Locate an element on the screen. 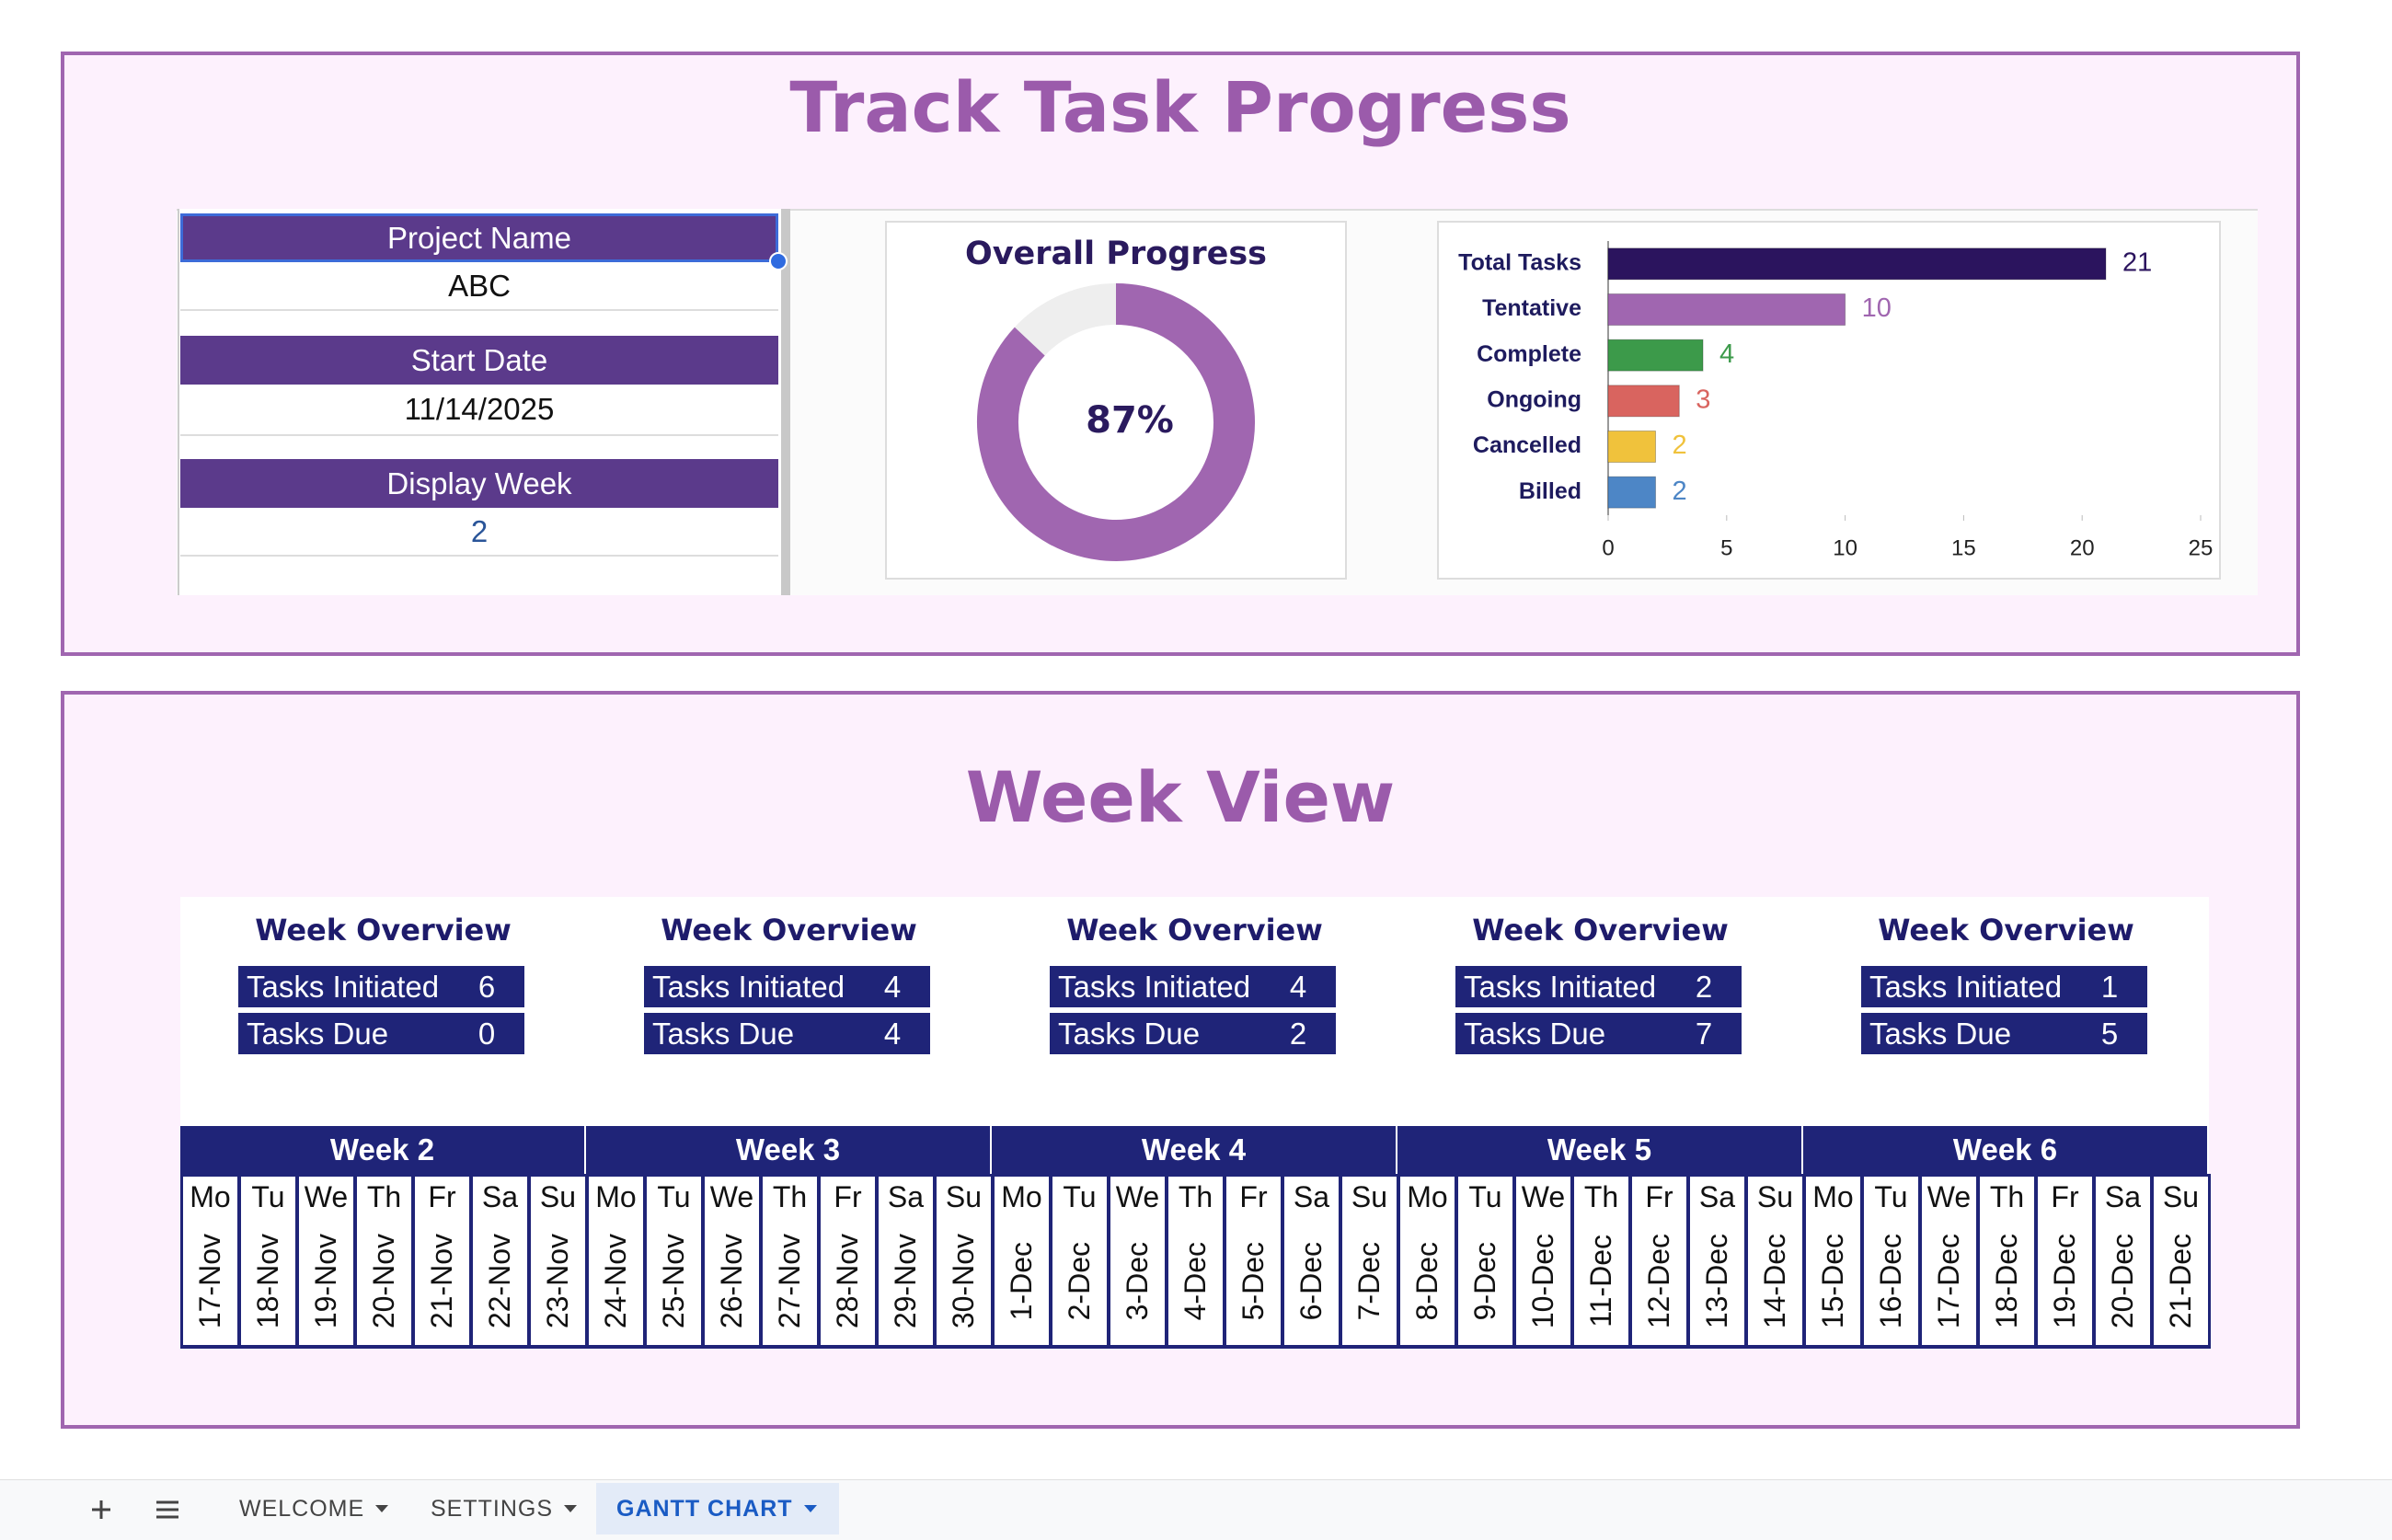  field-value: ABC is located at coordinates (479, 286).